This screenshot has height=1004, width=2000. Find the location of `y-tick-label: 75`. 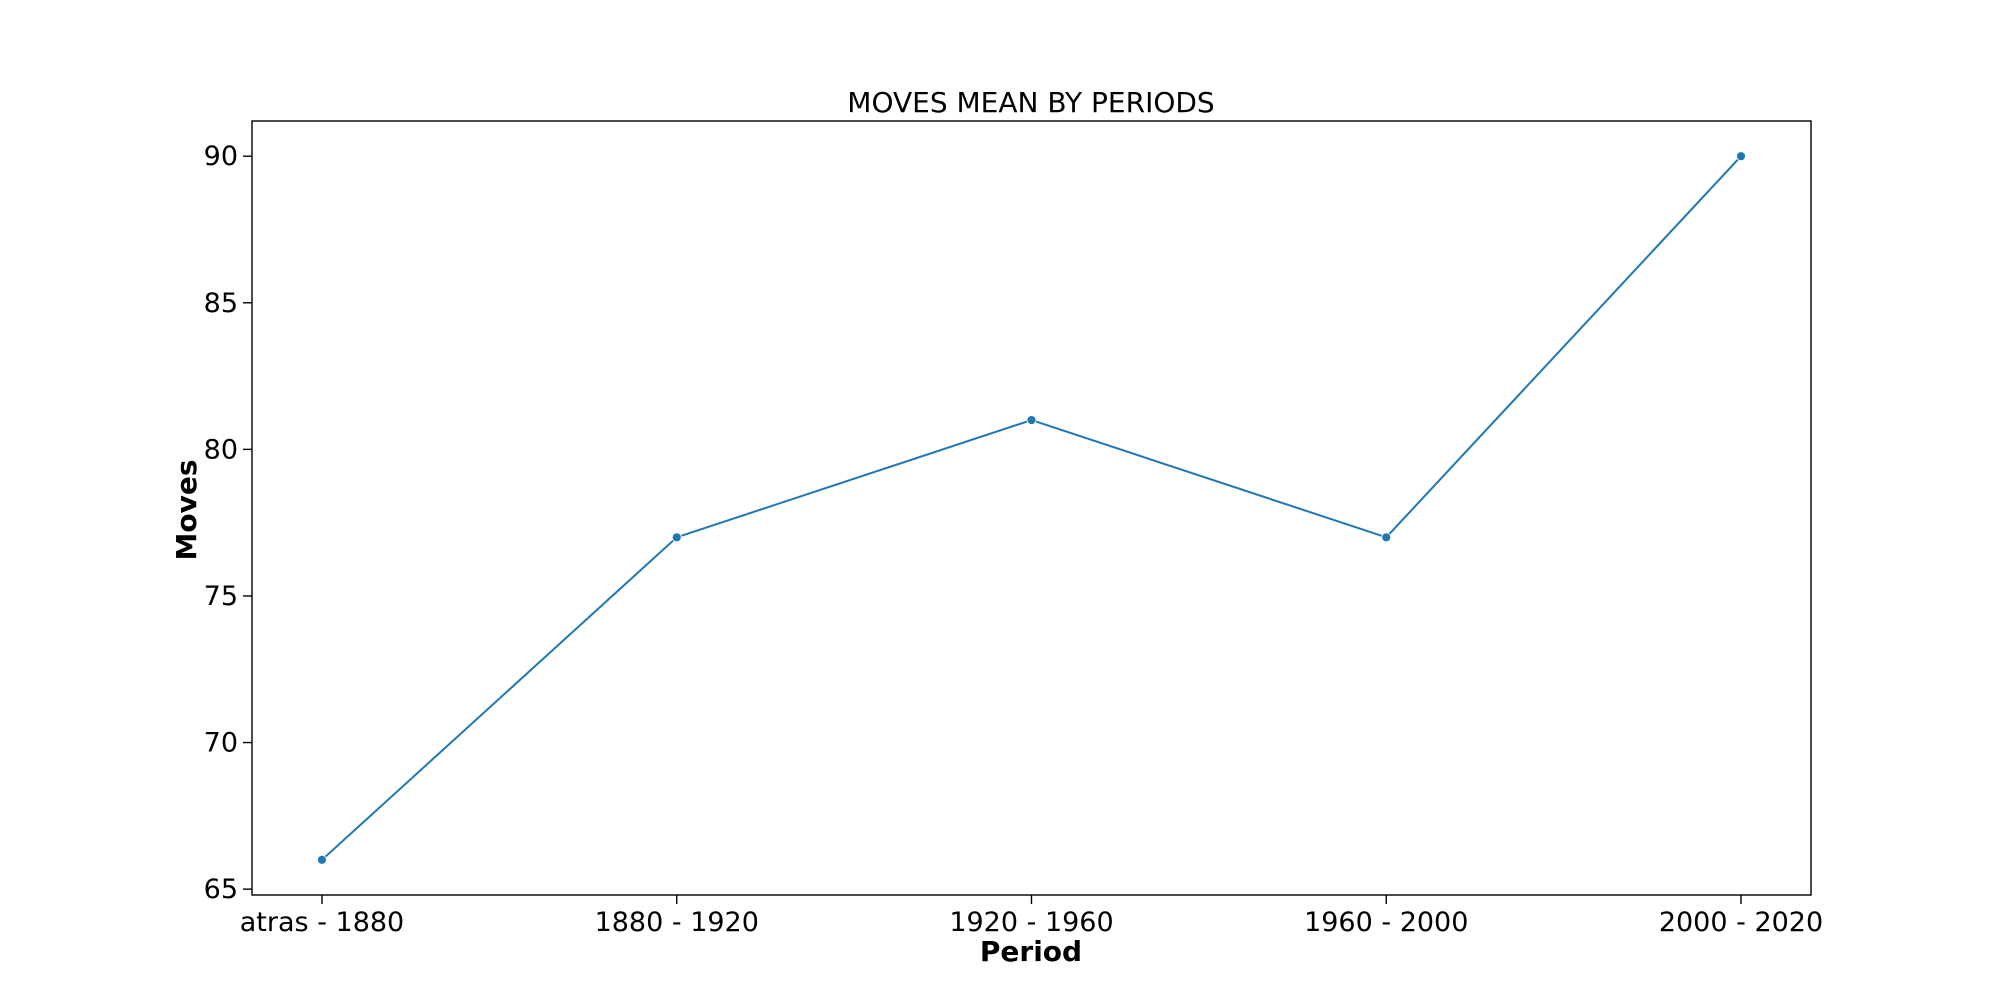

y-tick-label: 75 is located at coordinates (221, 596).